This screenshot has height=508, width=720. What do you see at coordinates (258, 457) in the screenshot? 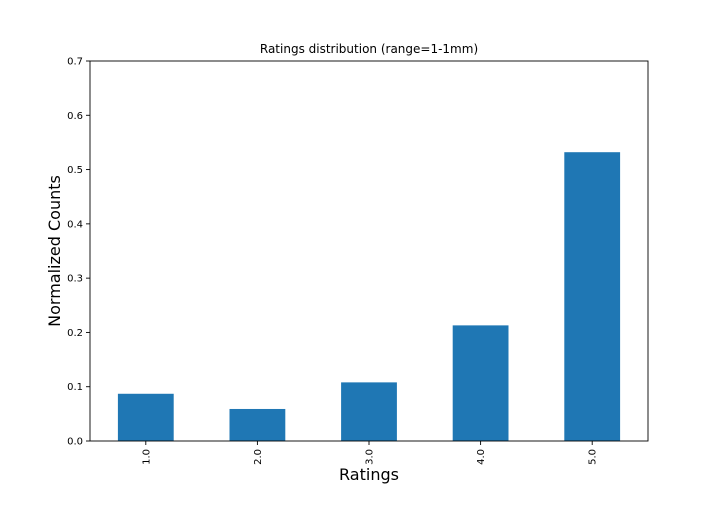
I see `x-tick-label: 2.0` at bounding box center [258, 457].